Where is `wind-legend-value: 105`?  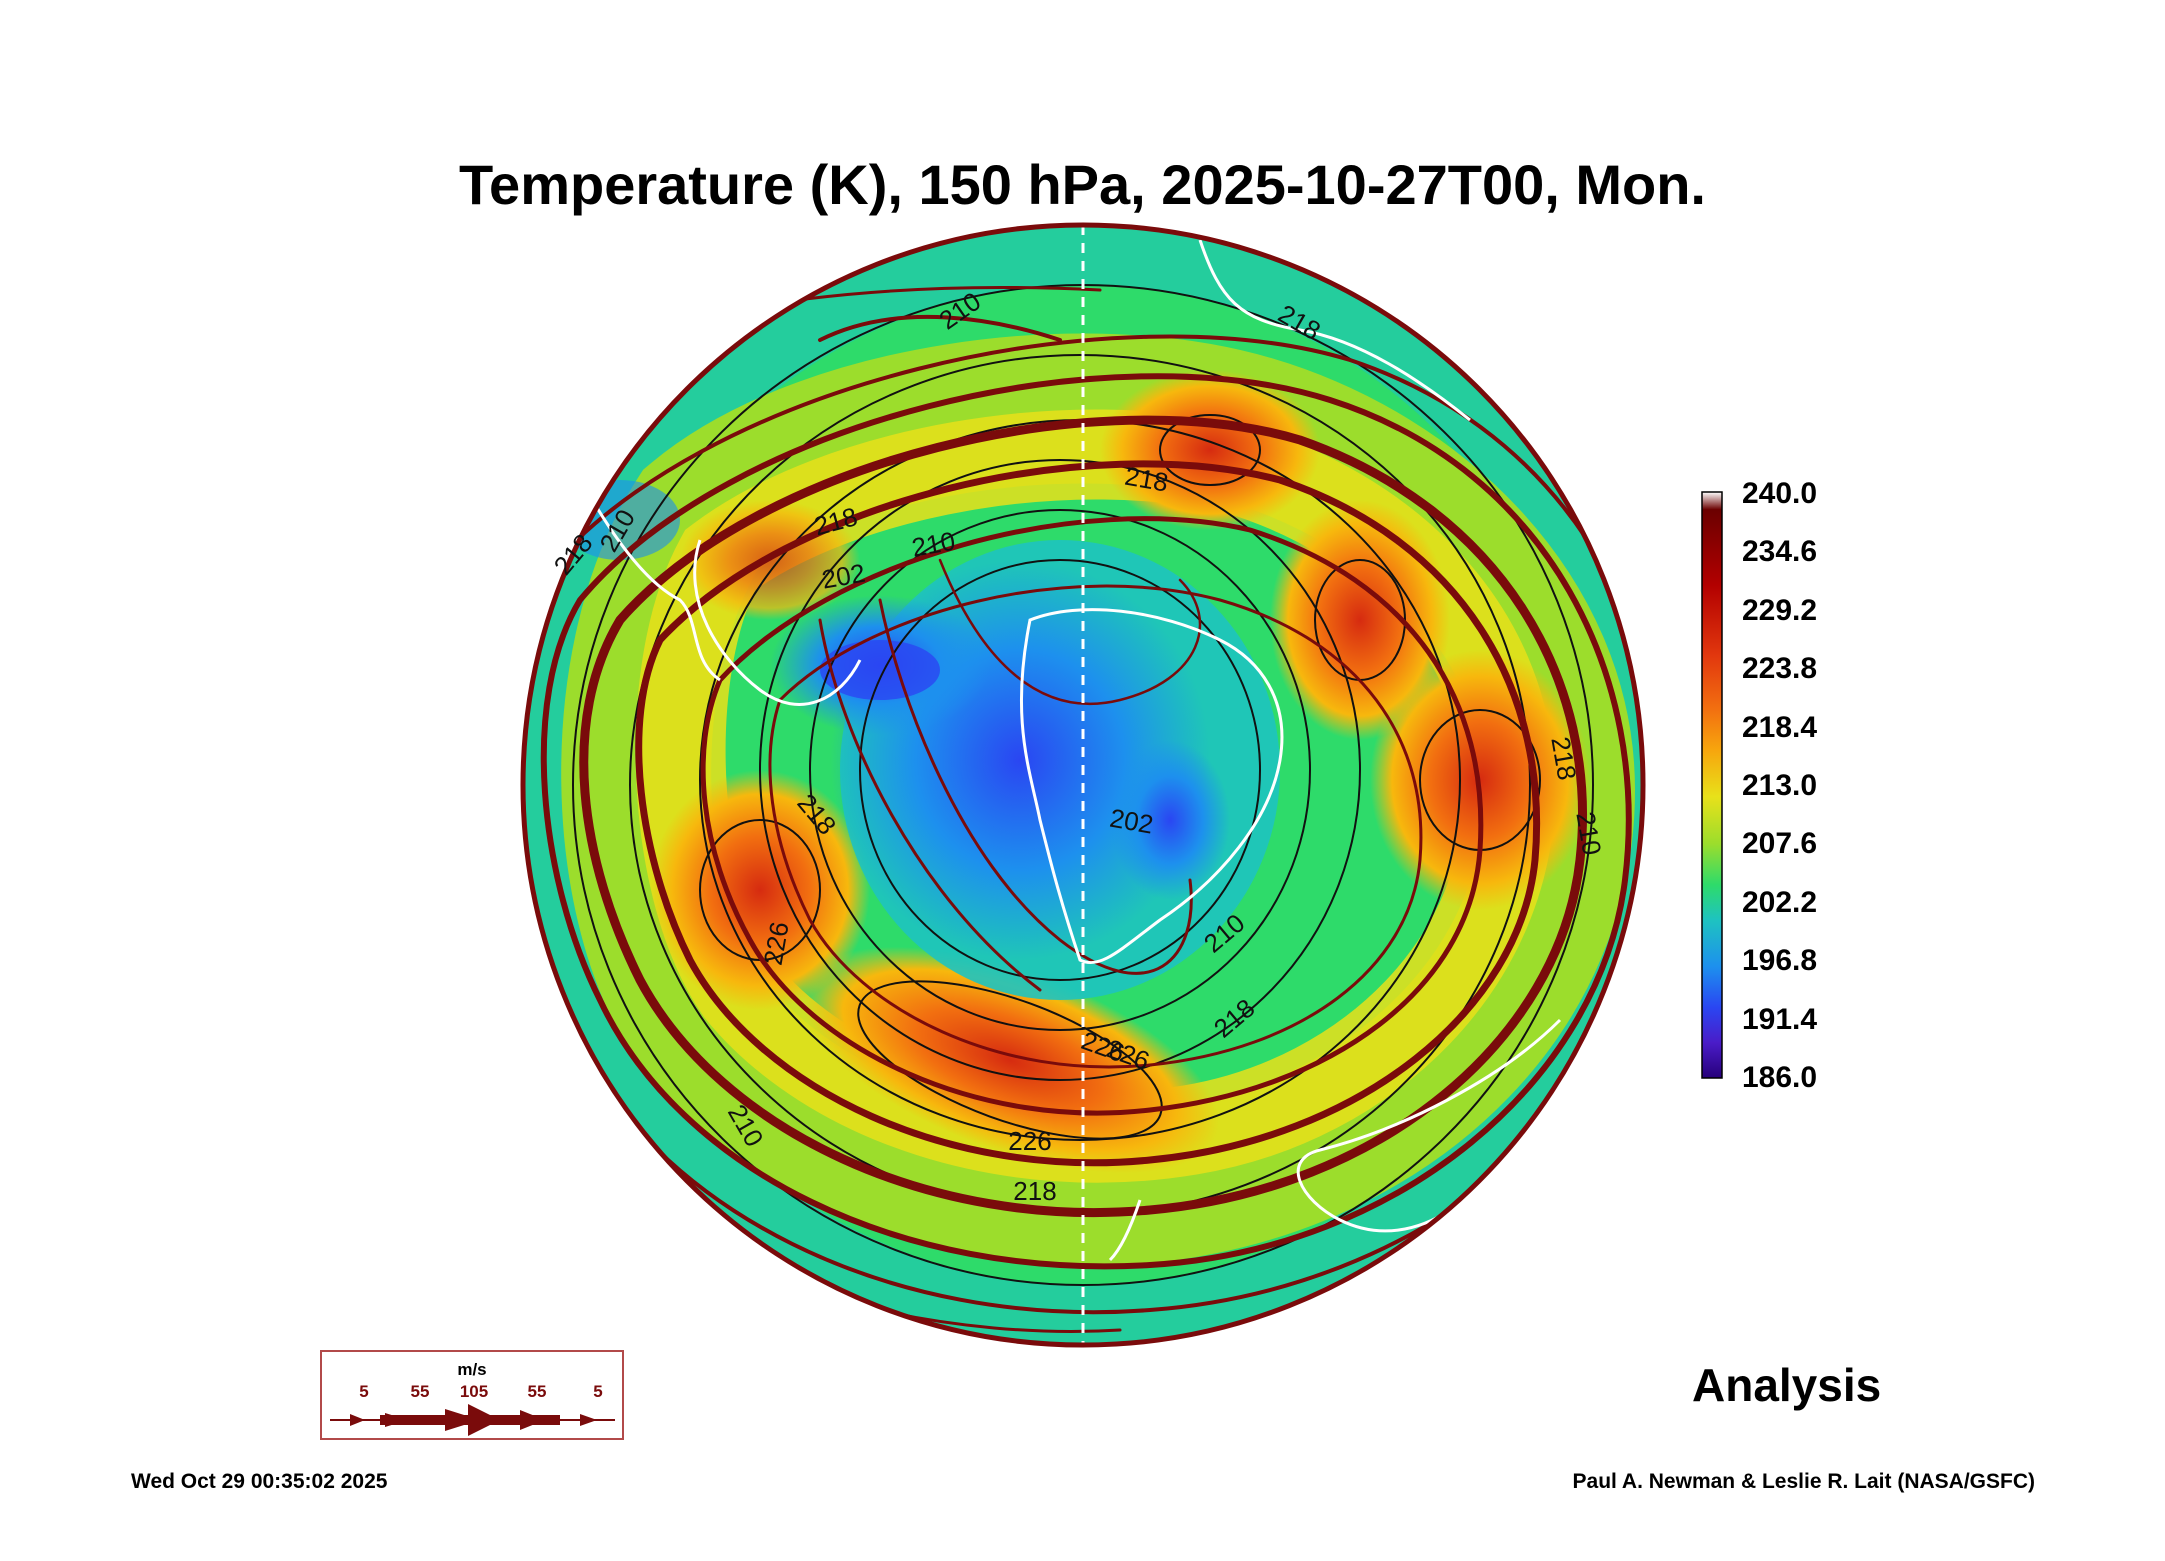 wind-legend-value: 105 is located at coordinates (474, 1391).